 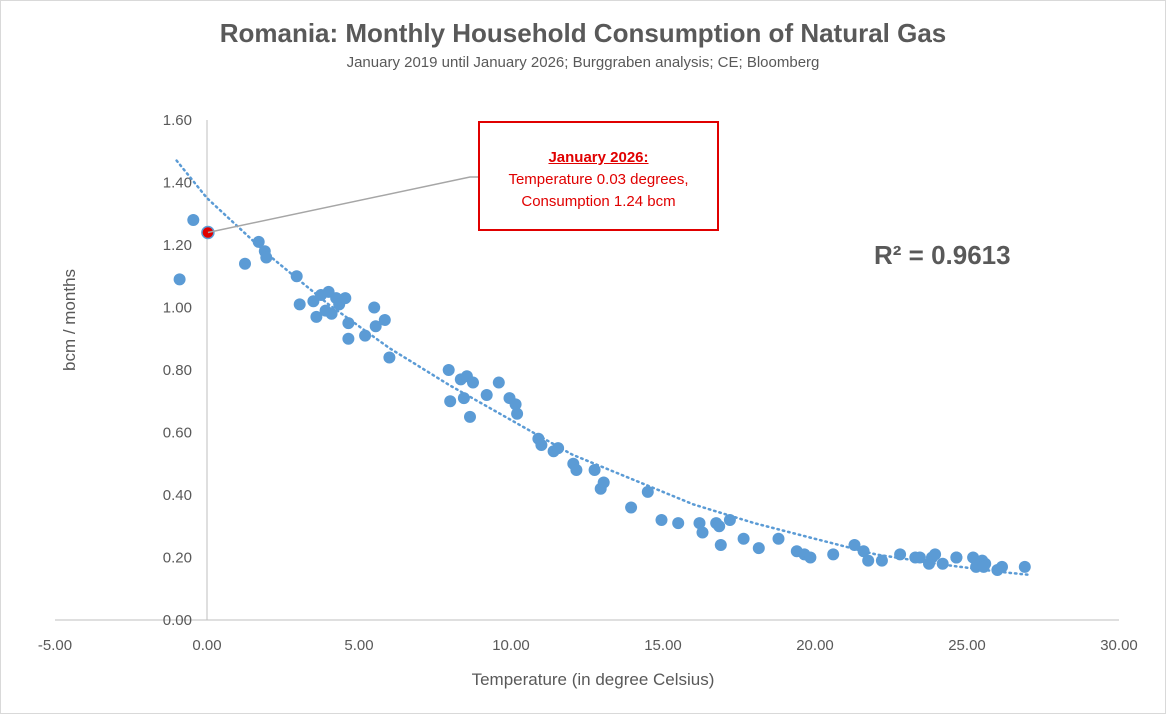 What do you see at coordinates (177, 433) in the screenshot?
I see `y-tick-label: 0.60` at bounding box center [177, 433].